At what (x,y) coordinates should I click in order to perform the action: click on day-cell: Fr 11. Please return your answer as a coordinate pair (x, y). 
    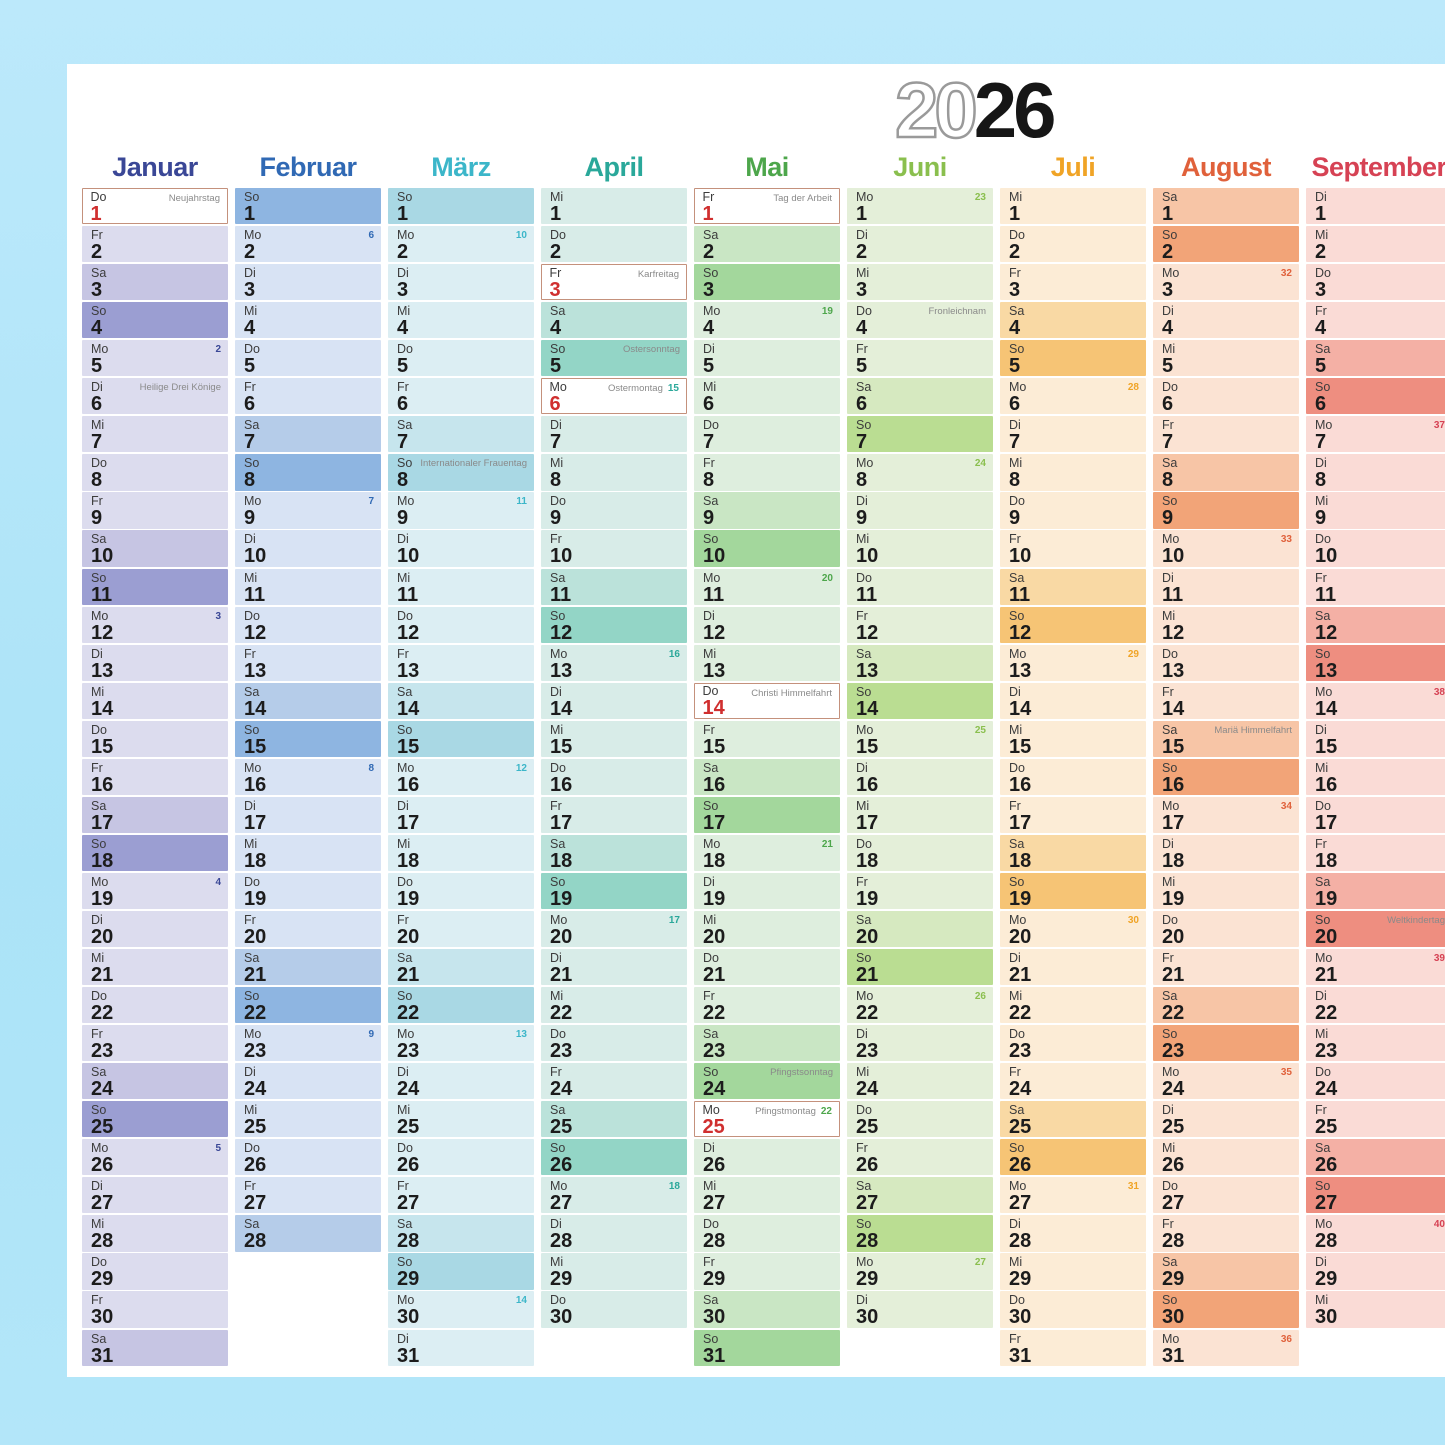
    Looking at the image, I should click on (1375, 586).